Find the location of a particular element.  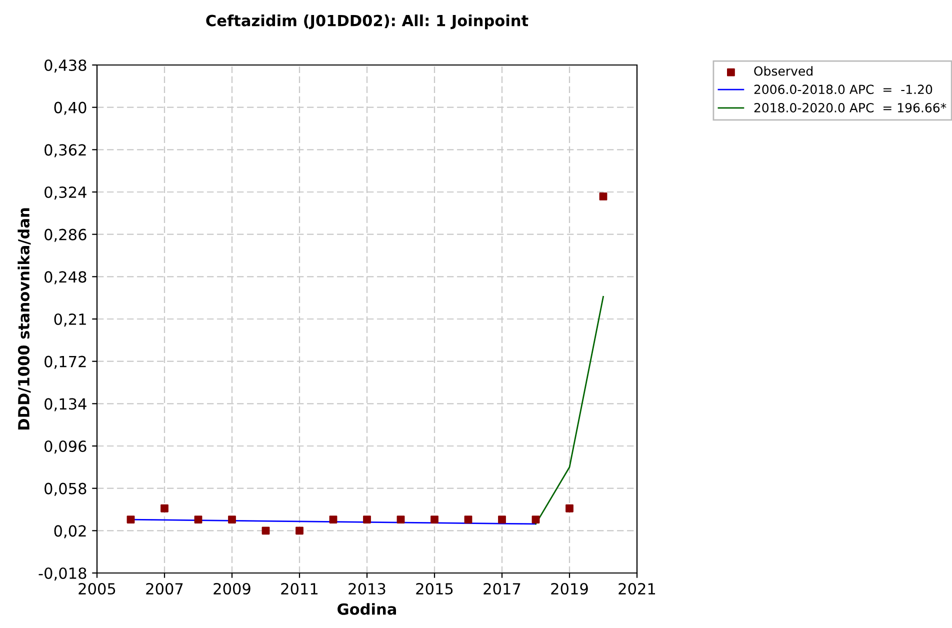

x-tick-label: 2009 is located at coordinates (232, 588).